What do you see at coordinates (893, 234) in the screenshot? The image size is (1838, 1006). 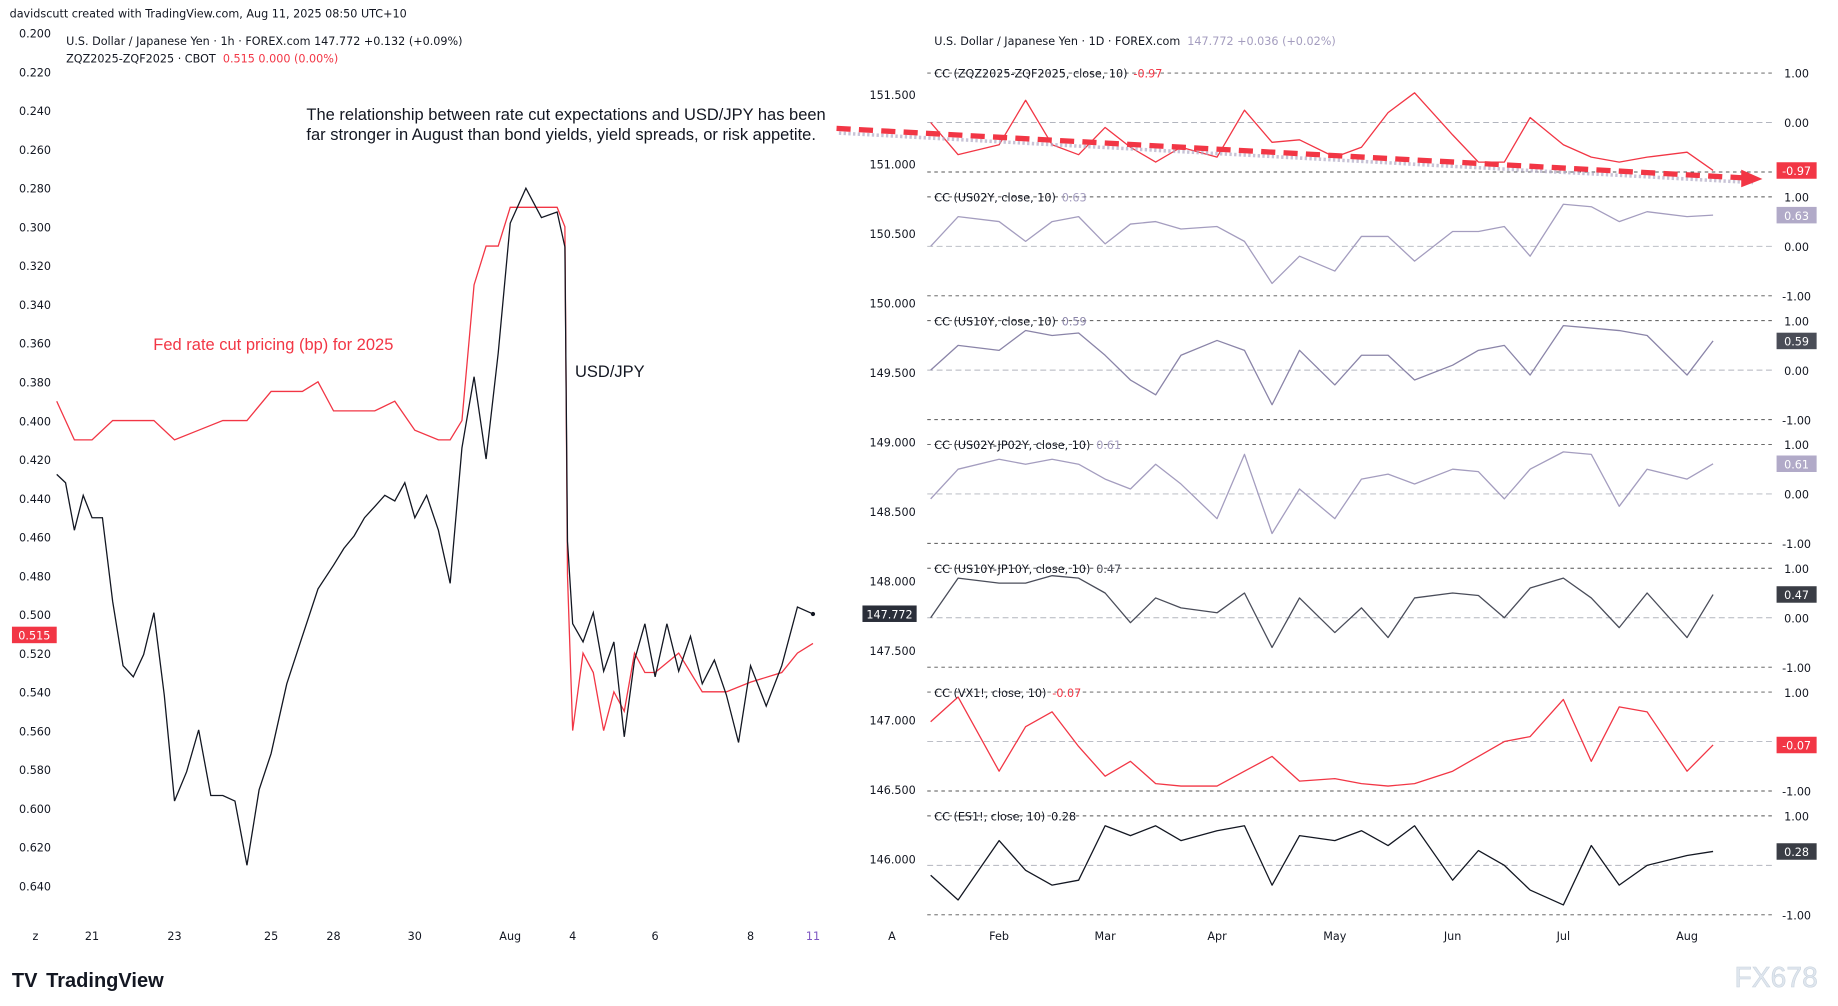 I see `price-tick-label: 150.500` at bounding box center [893, 234].